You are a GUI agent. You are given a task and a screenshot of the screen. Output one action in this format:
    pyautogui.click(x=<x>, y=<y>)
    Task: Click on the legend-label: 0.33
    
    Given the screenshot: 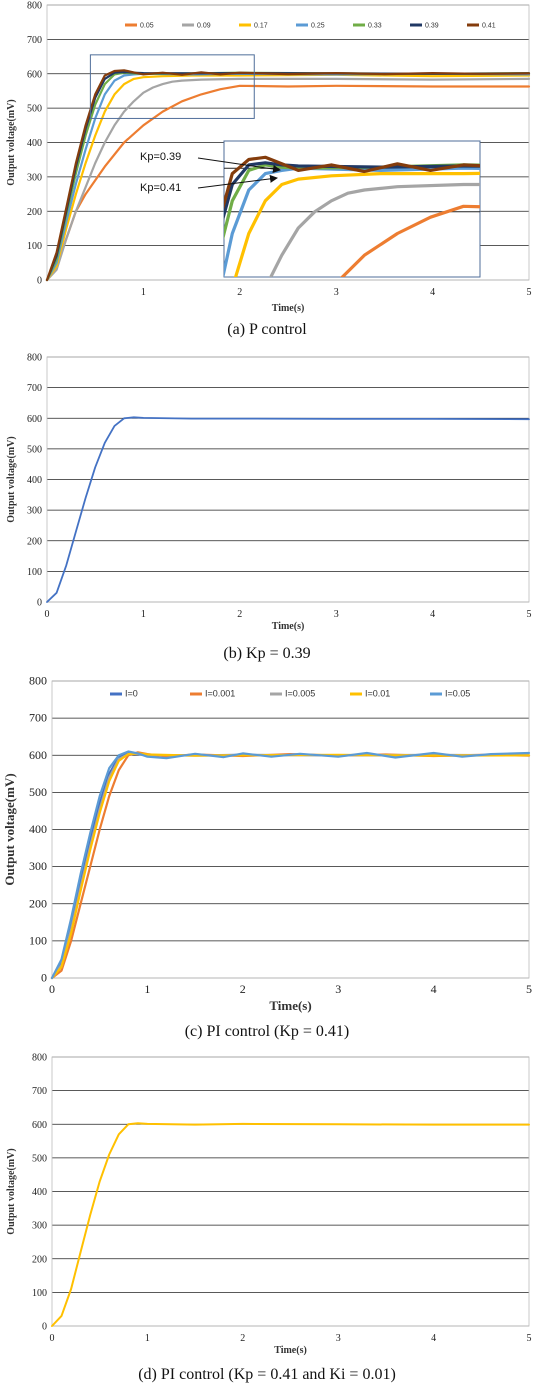 What is the action you would take?
    pyautogui.click(x=375, y=26)
    